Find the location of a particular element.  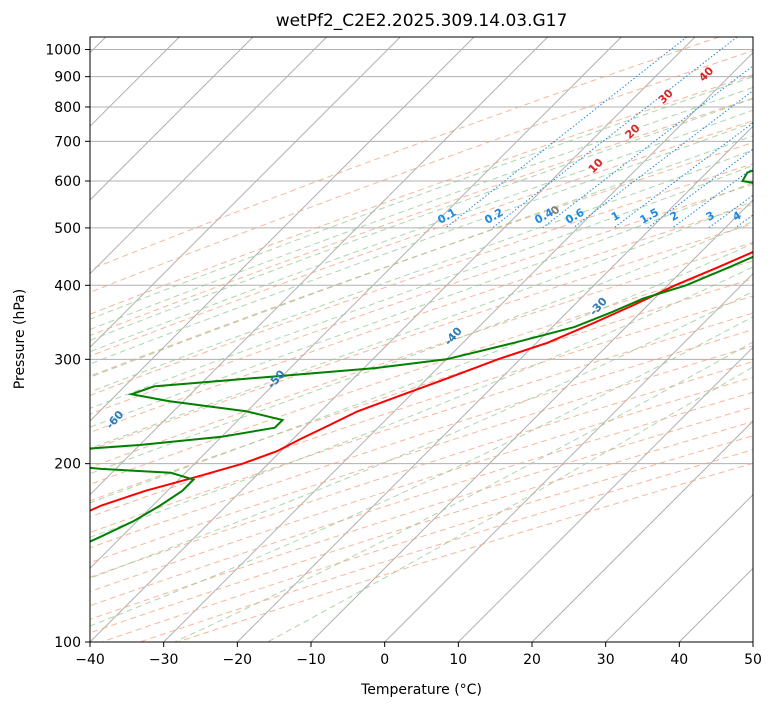

y-tick-label: 700 is located at coordinates (67, 142).